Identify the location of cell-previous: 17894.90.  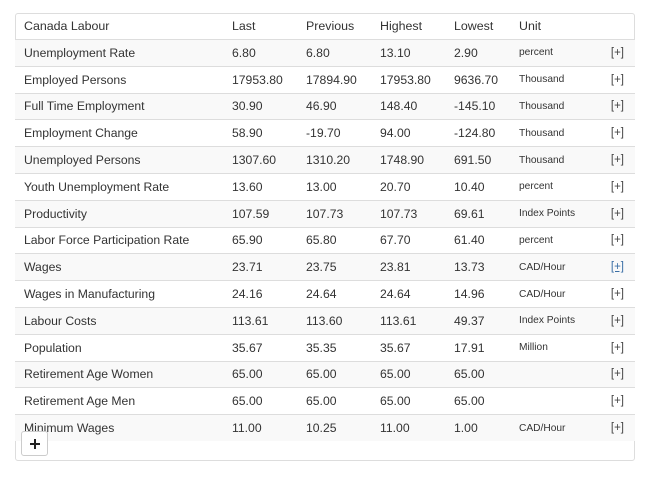
(343, 79).